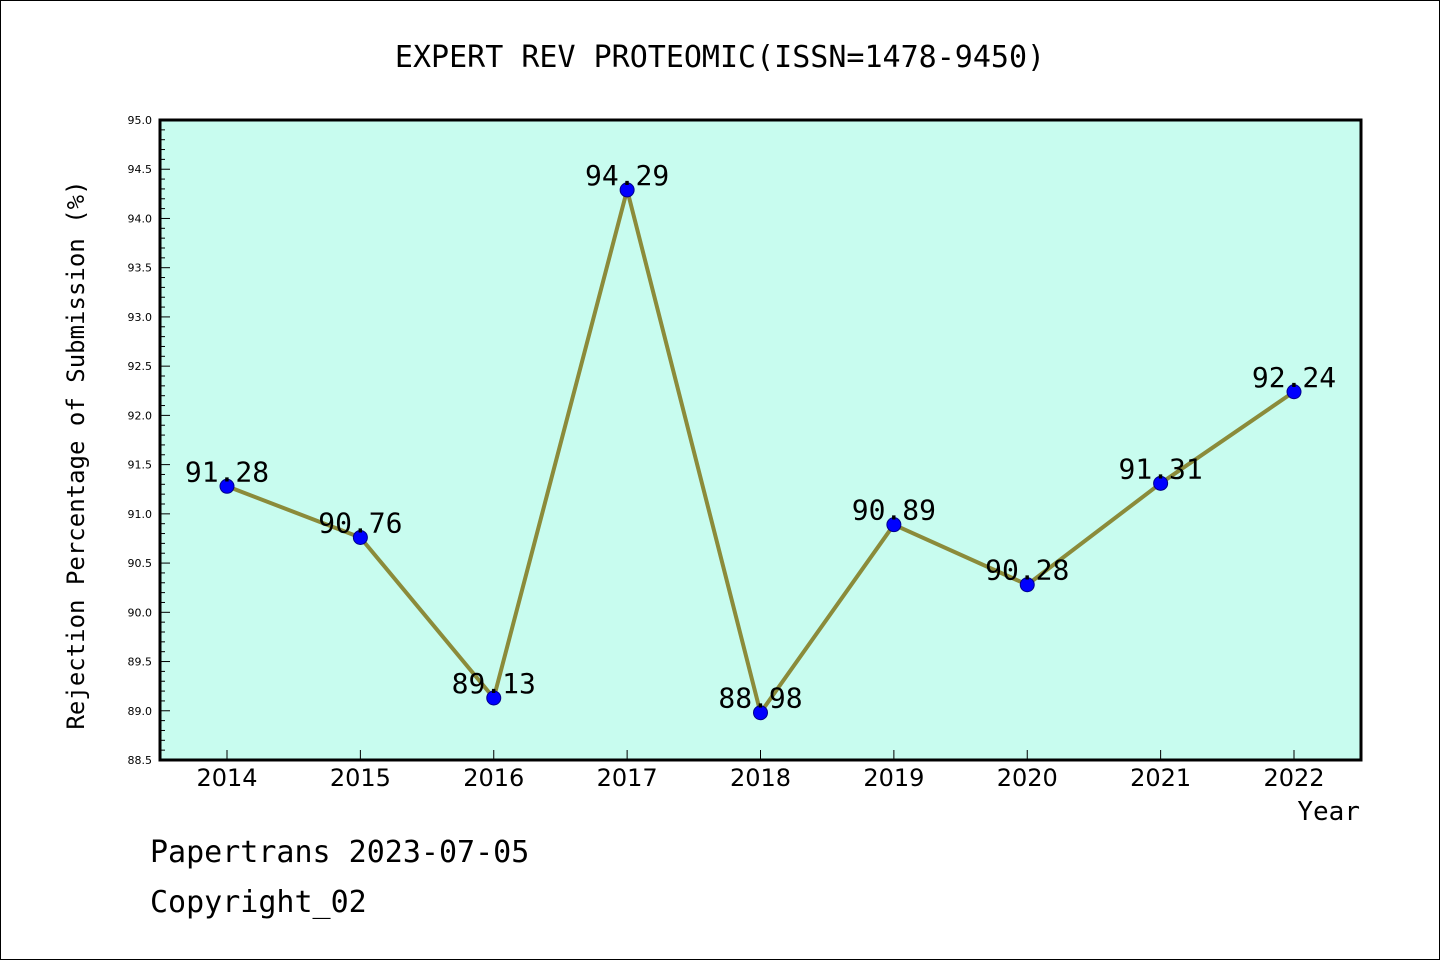  I want to click on y-tick-label: 94.0, so click(140, 218).